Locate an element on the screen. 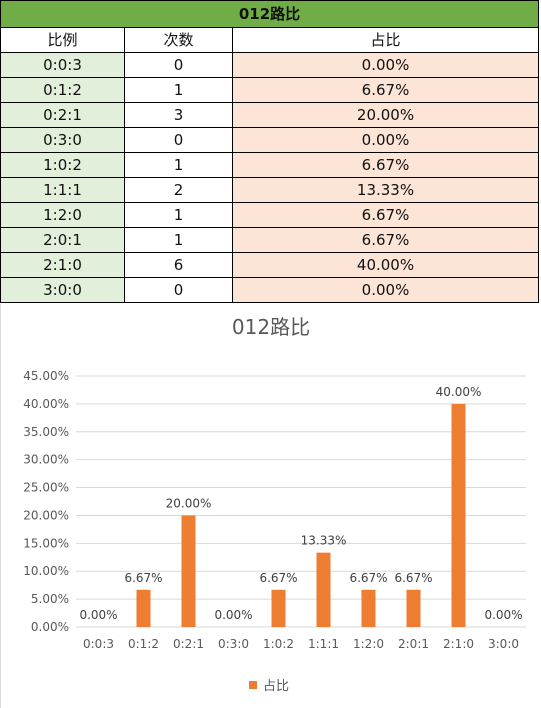 The width and height of the screenshot is (541, 708). y-tick-label: 30.00% is located at coordinates (46, 460).